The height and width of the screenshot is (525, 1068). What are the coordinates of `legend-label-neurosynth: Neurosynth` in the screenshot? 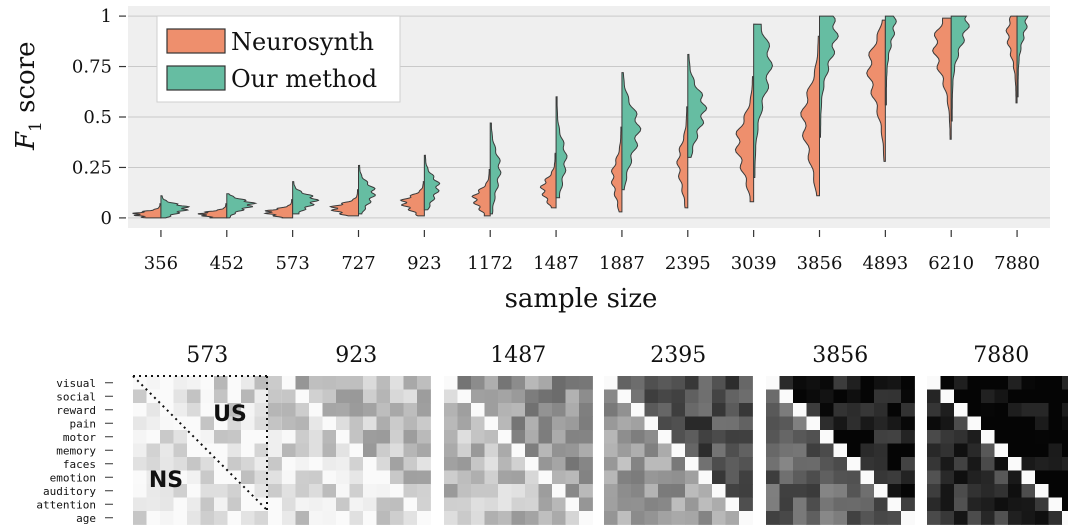 It's located at (302, 42).